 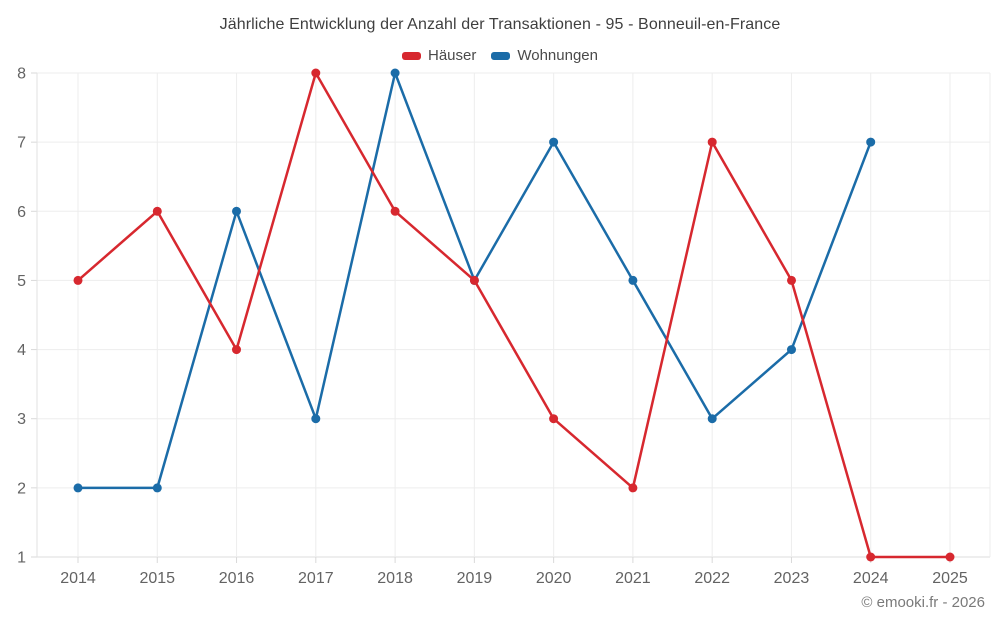 What do you see at coordinates (21, 74) in the screenshot?
I see `y-axis-label-8: 8` at bounding box center [21, 74].